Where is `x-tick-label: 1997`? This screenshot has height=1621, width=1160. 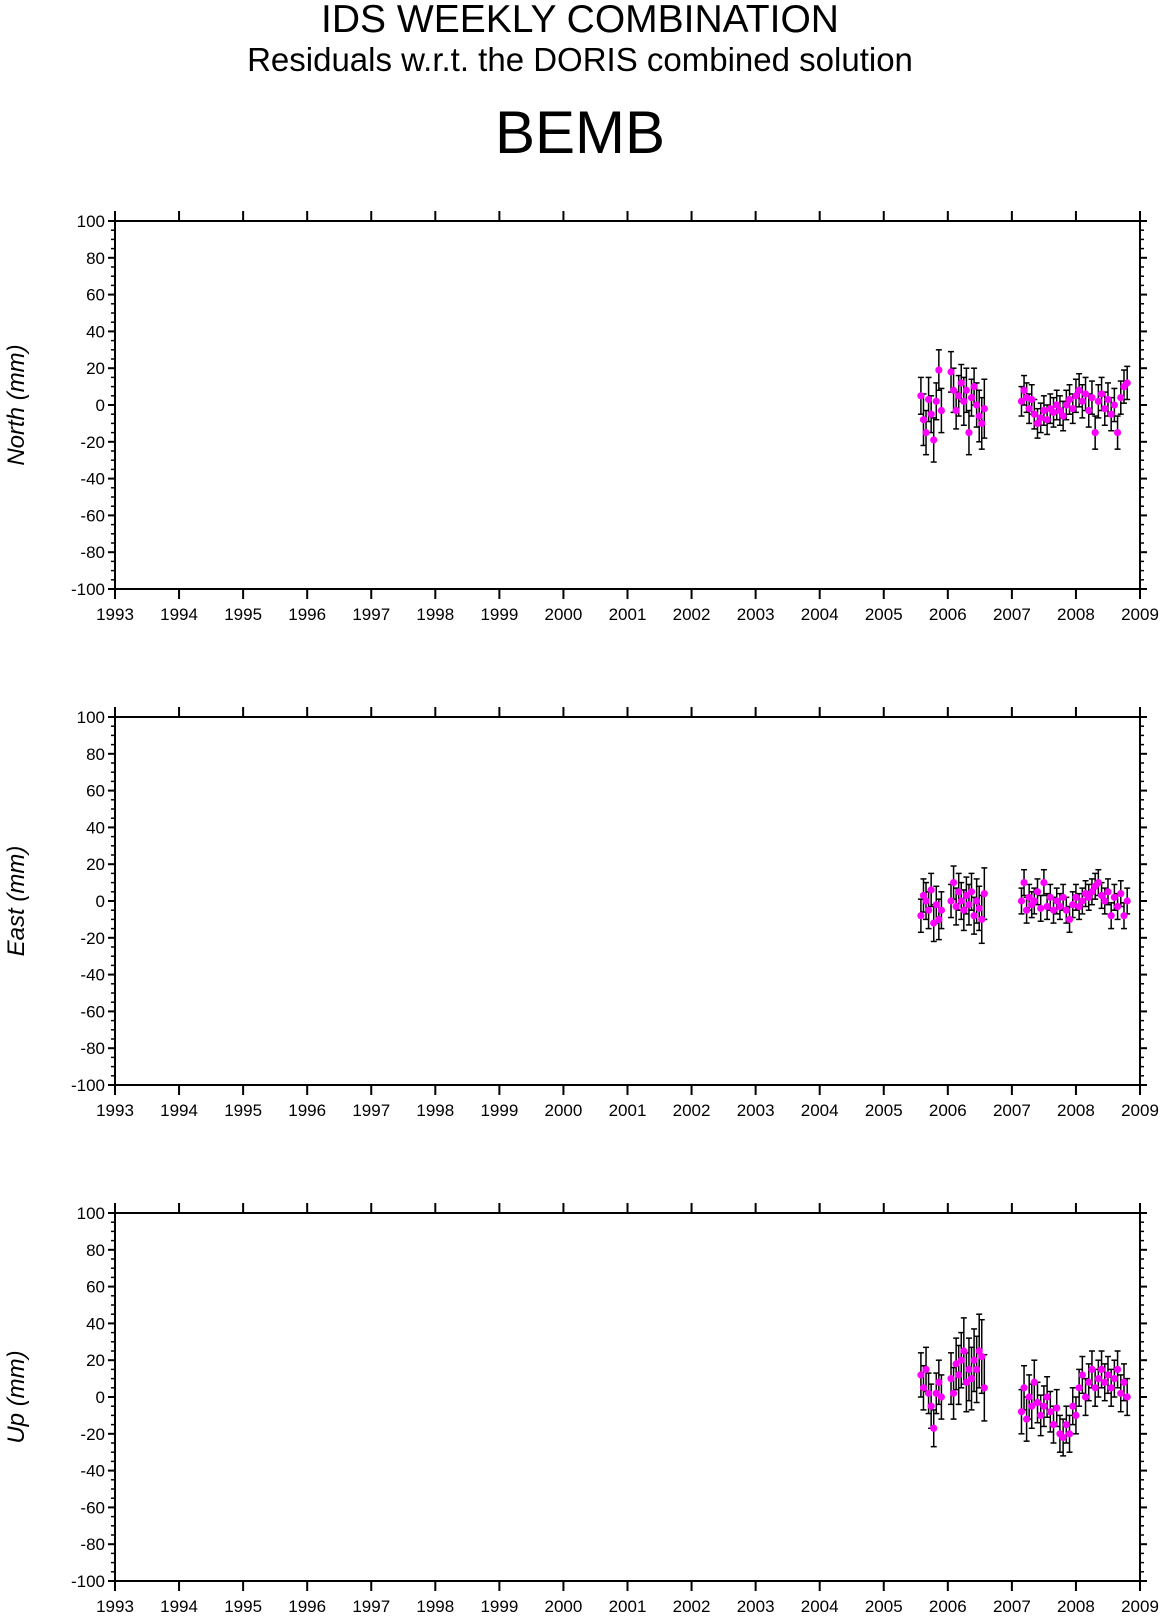 x-tick-label: 1997 is located at coordinates (371, 1606).